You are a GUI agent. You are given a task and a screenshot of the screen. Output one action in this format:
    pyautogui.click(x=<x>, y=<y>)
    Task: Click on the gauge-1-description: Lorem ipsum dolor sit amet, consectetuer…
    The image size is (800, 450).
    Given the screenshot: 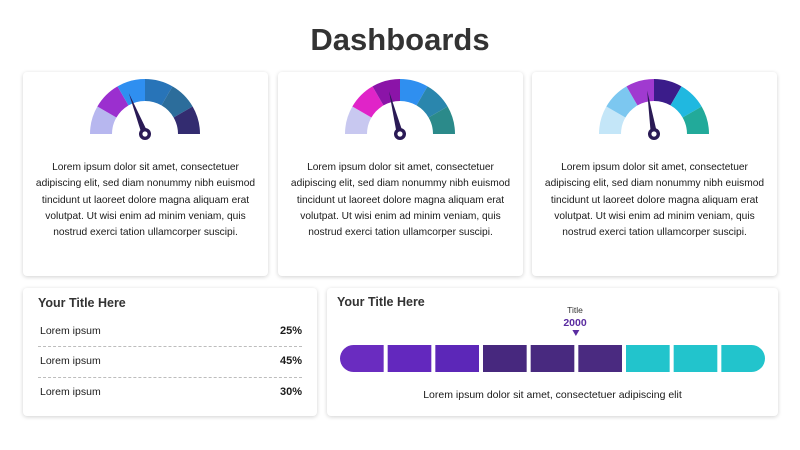 What is the action you would take?
    pyautogui.click(x=145, y=200)
    